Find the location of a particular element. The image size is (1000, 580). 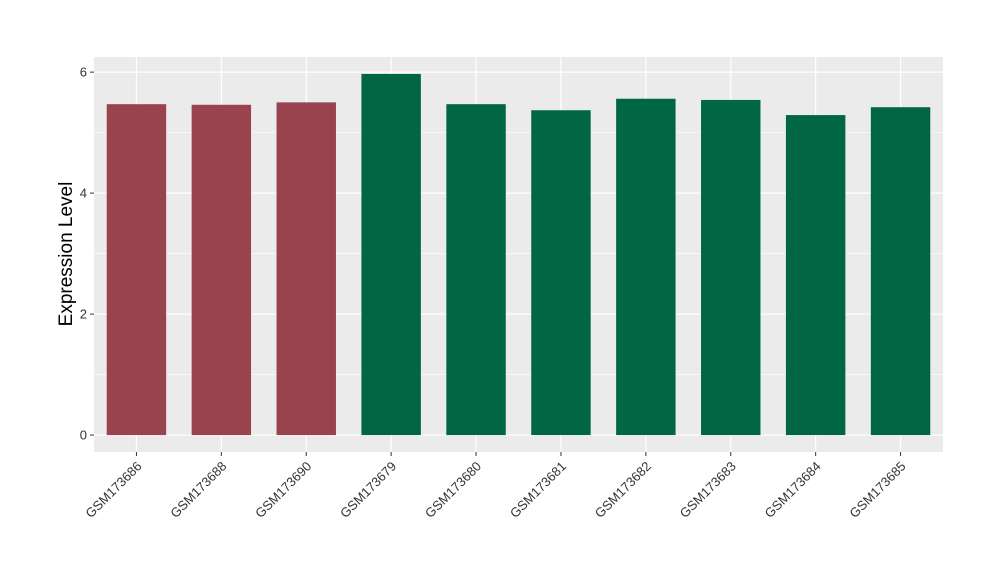

y-tick-label: 2 is located at coordinates (83, 314).